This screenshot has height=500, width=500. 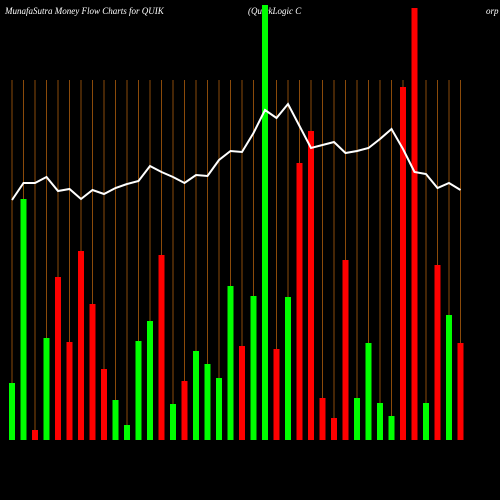 What do you see at coordinates (275, 11) in the screenshot?
I see `chart-subtitle: (QuickLogic C` at bounding box center [275, 11].